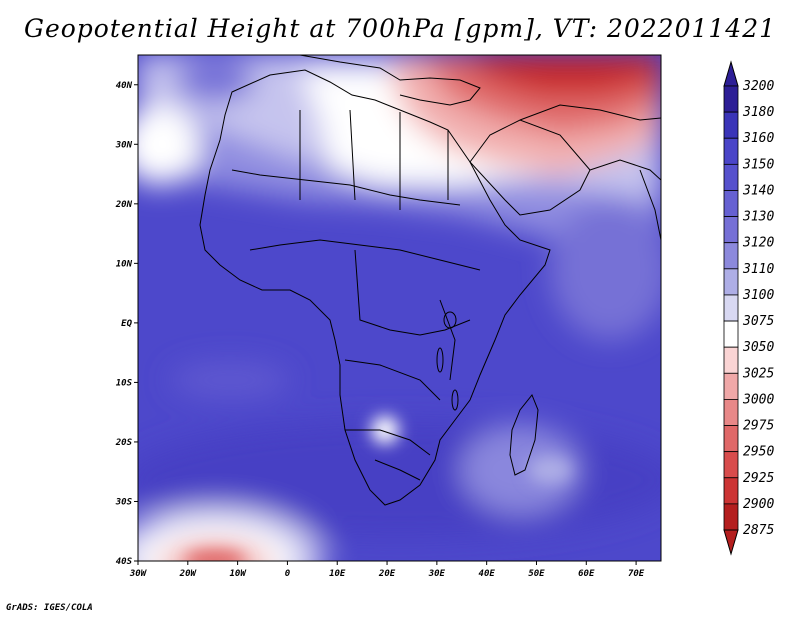  I want to click on lat-label: 20N, so click(124, 205).